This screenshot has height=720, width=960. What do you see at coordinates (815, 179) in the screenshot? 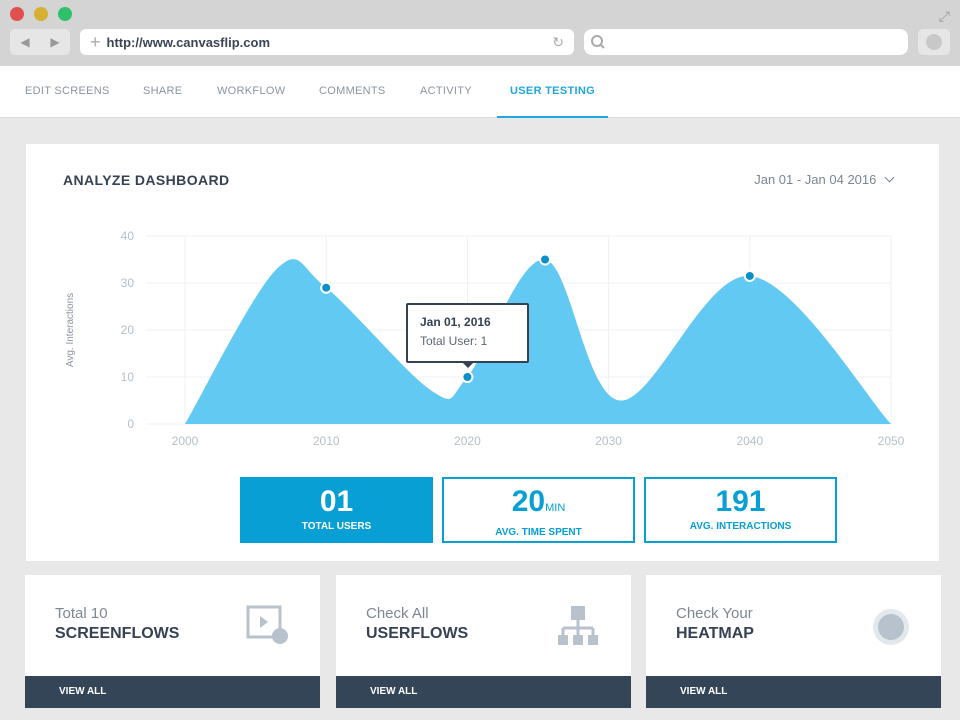
I see `date-range-value: Jan 01 - Jan 04 2016` at bounding box center [815, 179].